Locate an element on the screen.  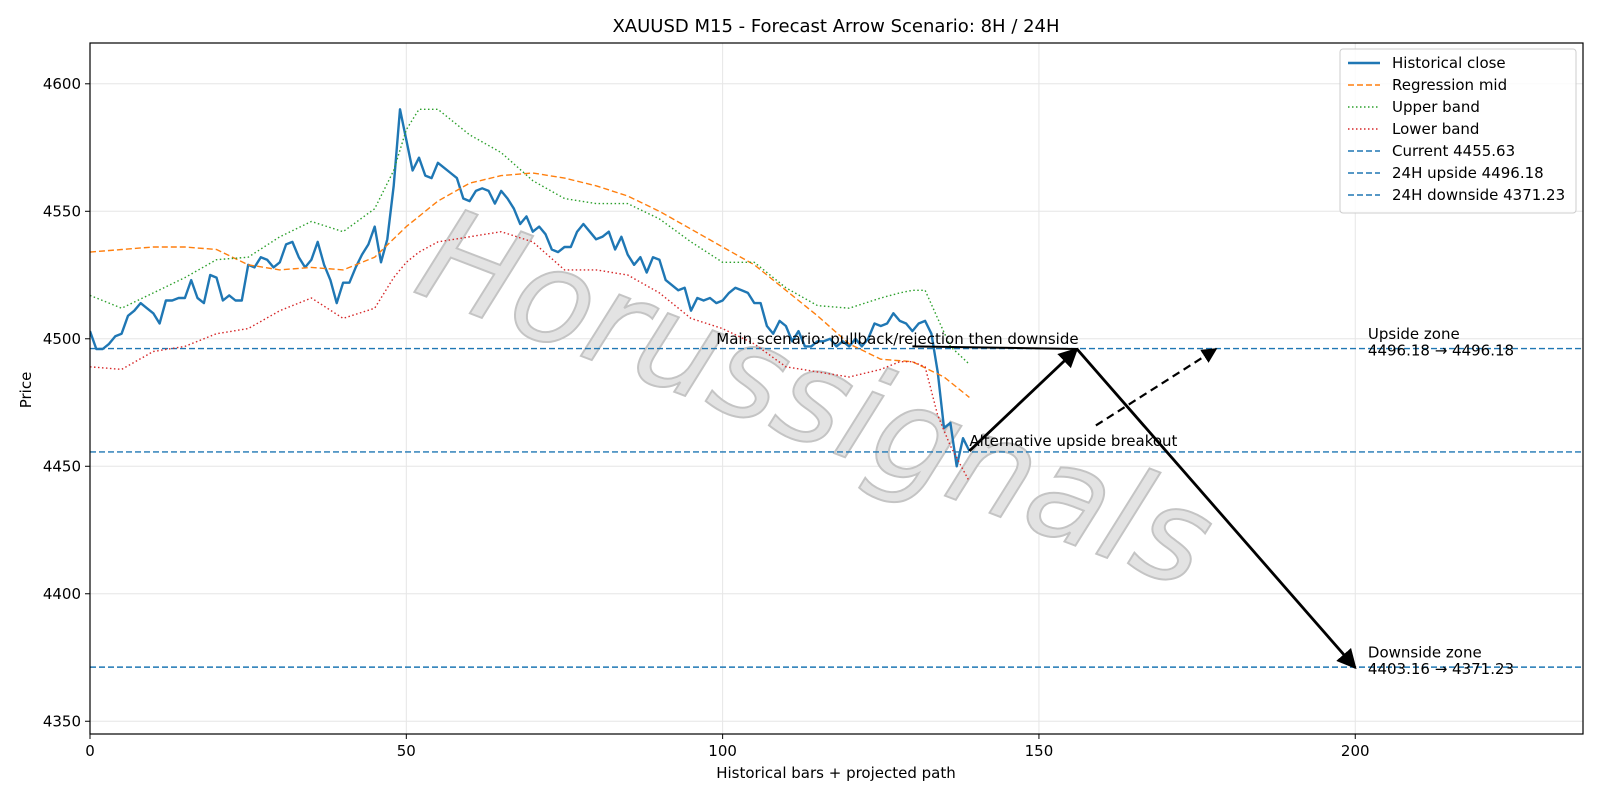
y-tick-label: 4400 is located at coordinates (62, 594).